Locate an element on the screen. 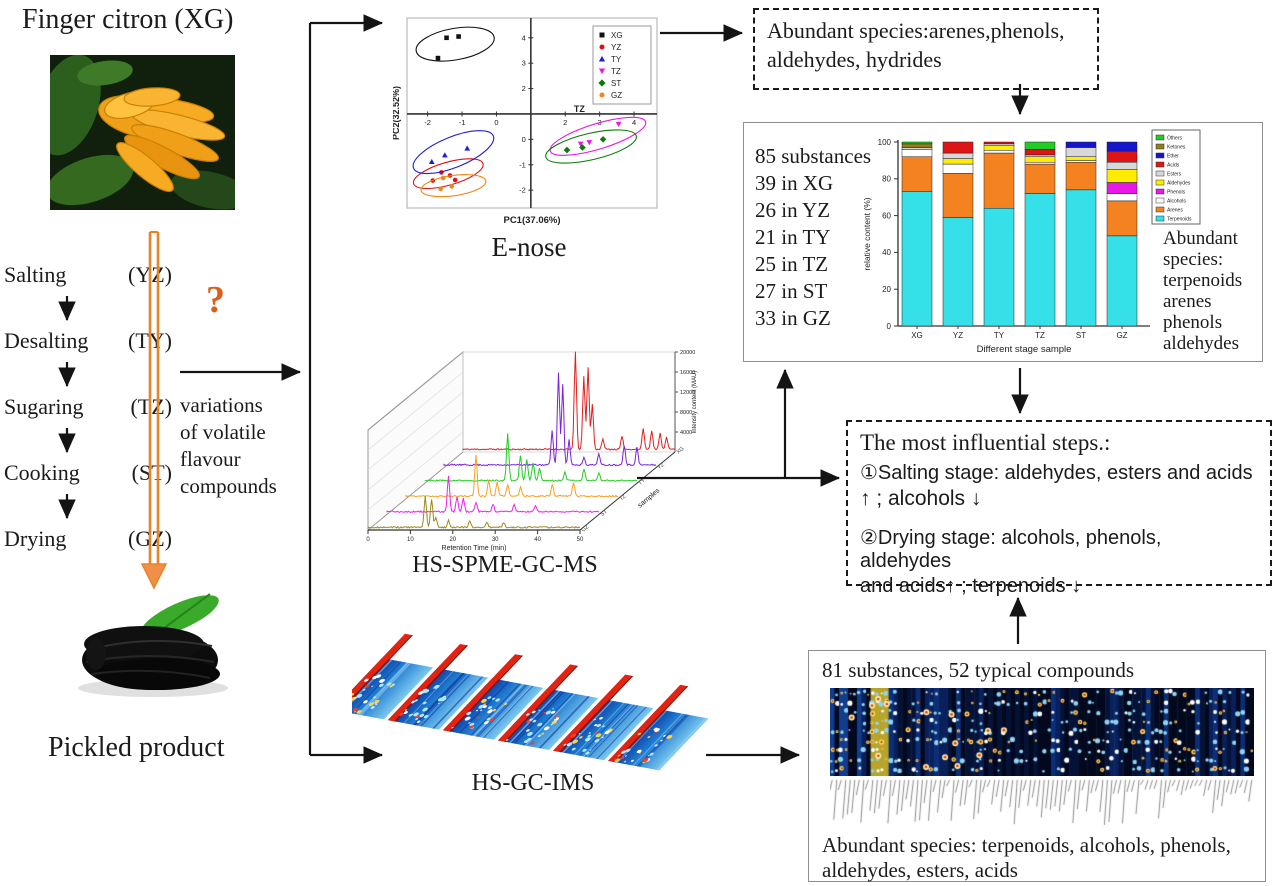  stat-line: 21 in TY is located at coordinates (793, 237).